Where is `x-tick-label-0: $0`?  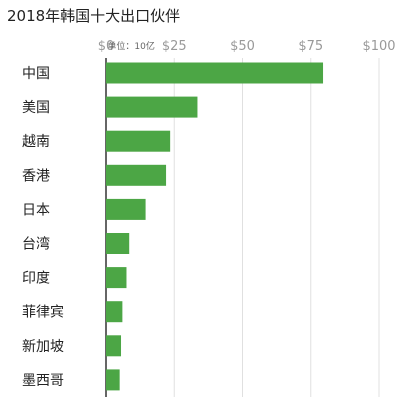 x-tick-label-0: $0 is located at coordinates (106, 46).